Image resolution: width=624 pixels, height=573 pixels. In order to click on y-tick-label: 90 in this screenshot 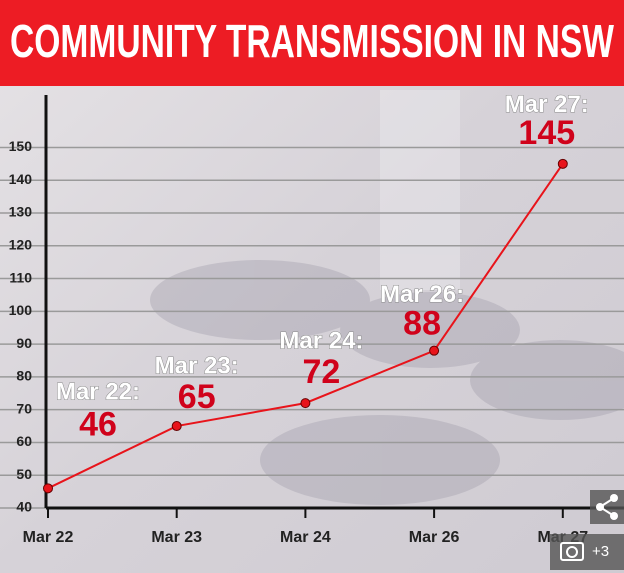, I will do `click(24, 343)`.